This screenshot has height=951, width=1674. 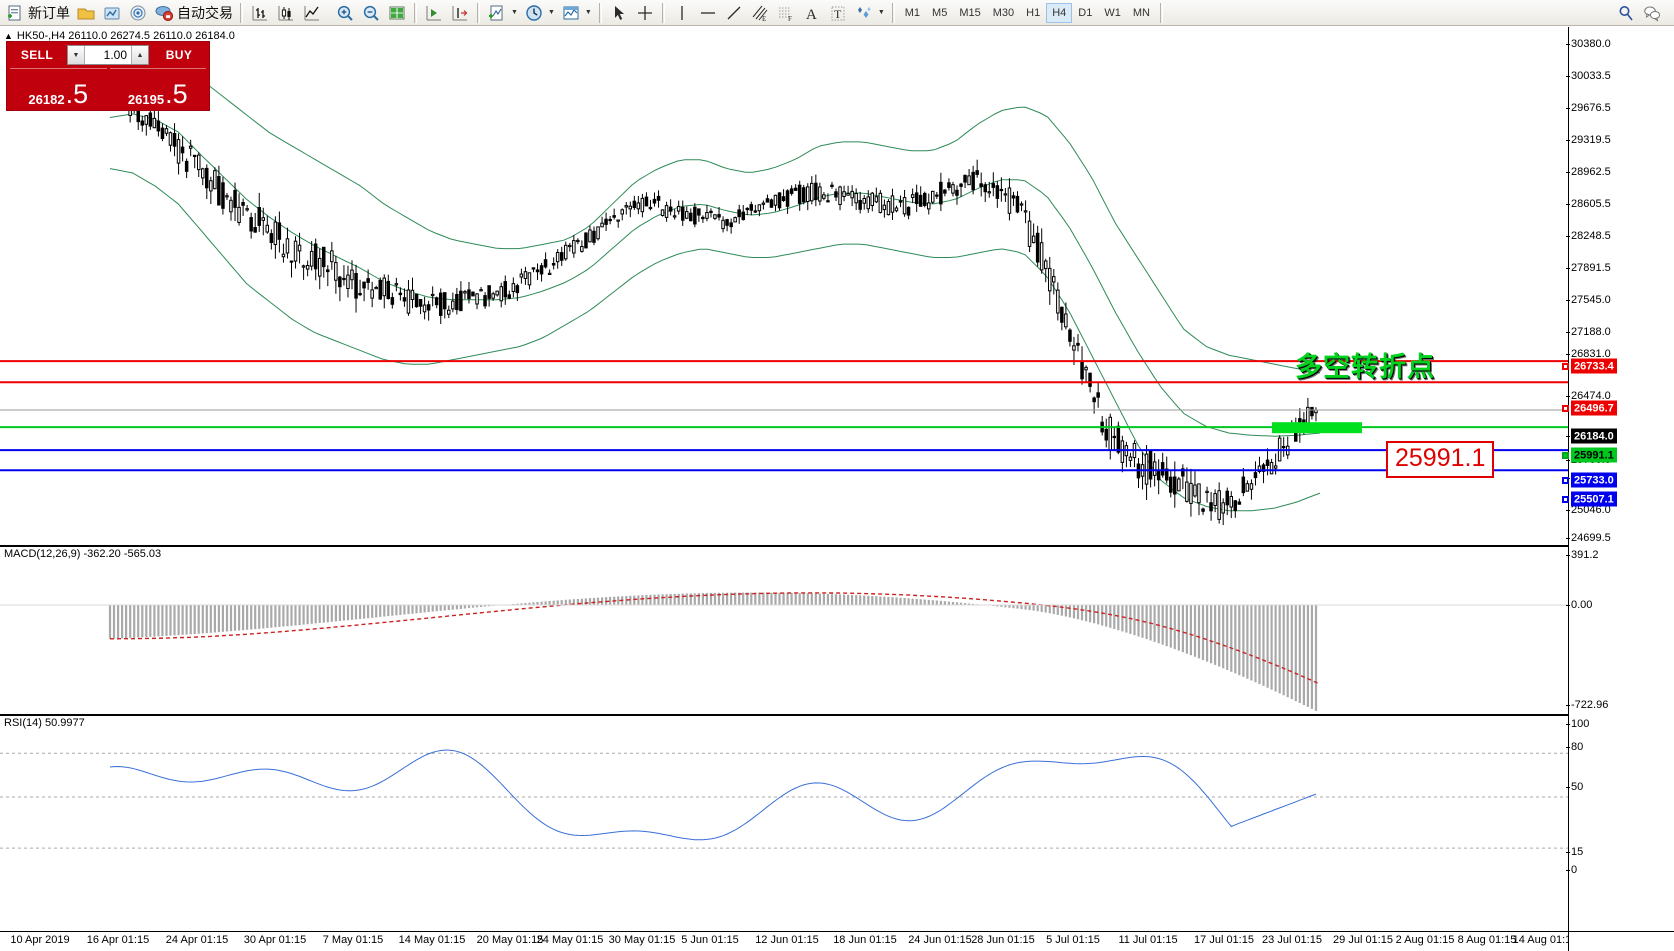 I want to click on fibonacci-button: F, so click(x=786, y=13).